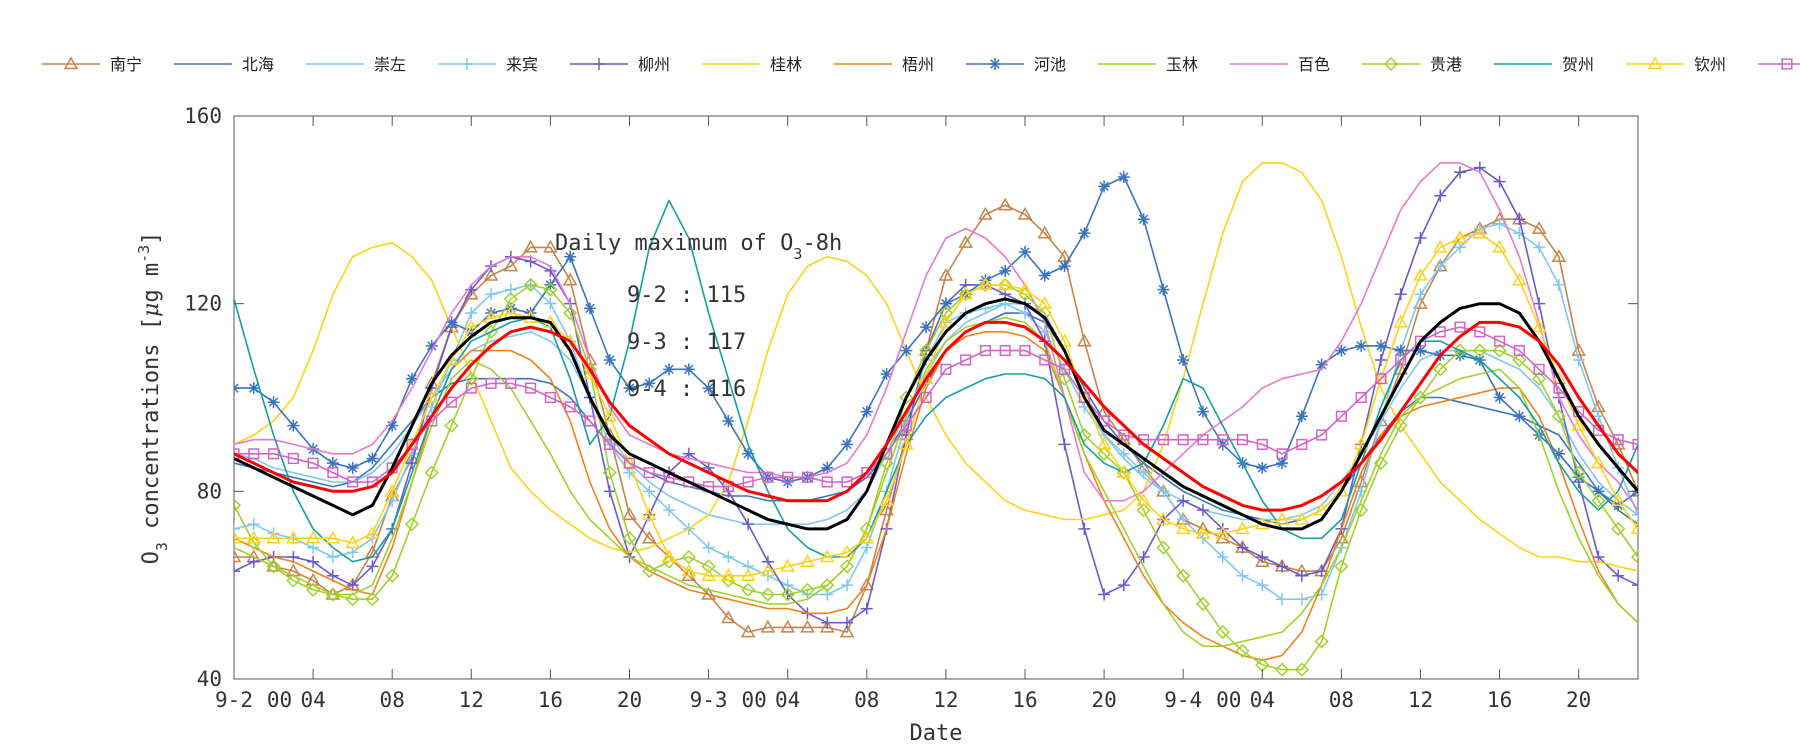  I want to click on legend-item: 北海, so click(224, 64).